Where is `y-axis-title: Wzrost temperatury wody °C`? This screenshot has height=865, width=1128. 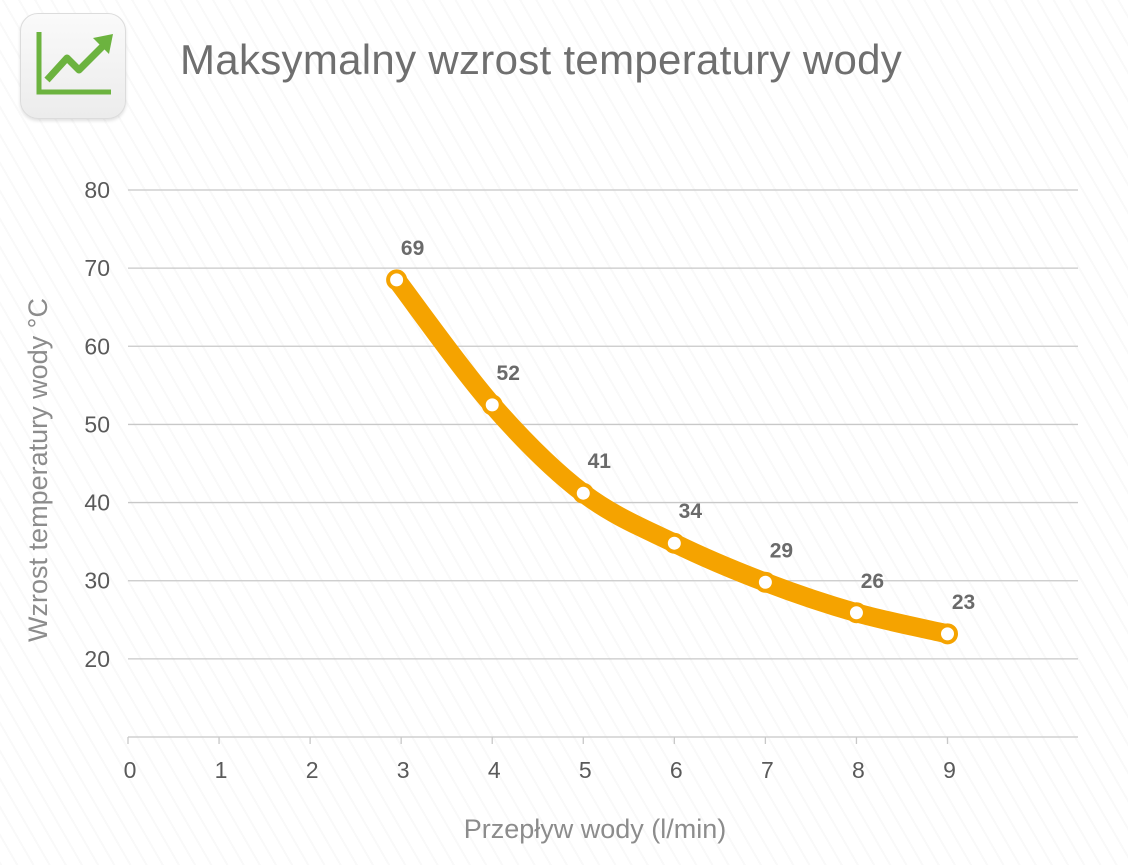 y-axis-title: Wzrost temperatury wody °C is located at coordinates (38, 470).